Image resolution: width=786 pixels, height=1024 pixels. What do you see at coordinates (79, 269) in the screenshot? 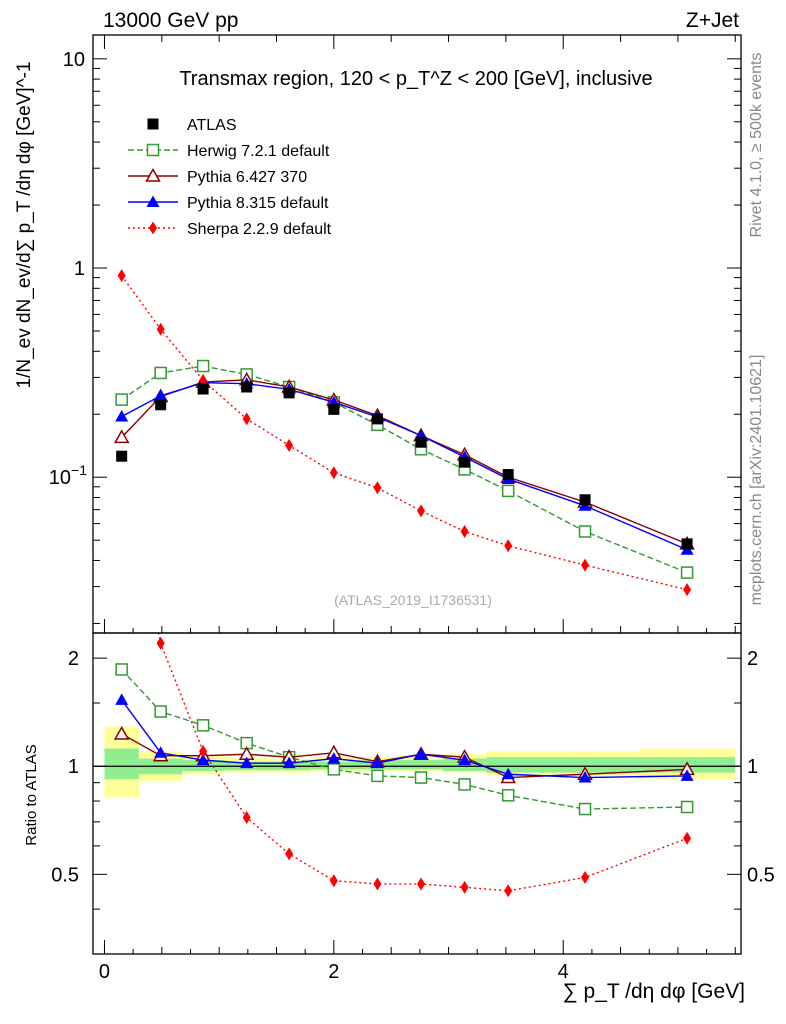
I see `y-tick-label-main-1: 1` at bounding box center [79, 269].